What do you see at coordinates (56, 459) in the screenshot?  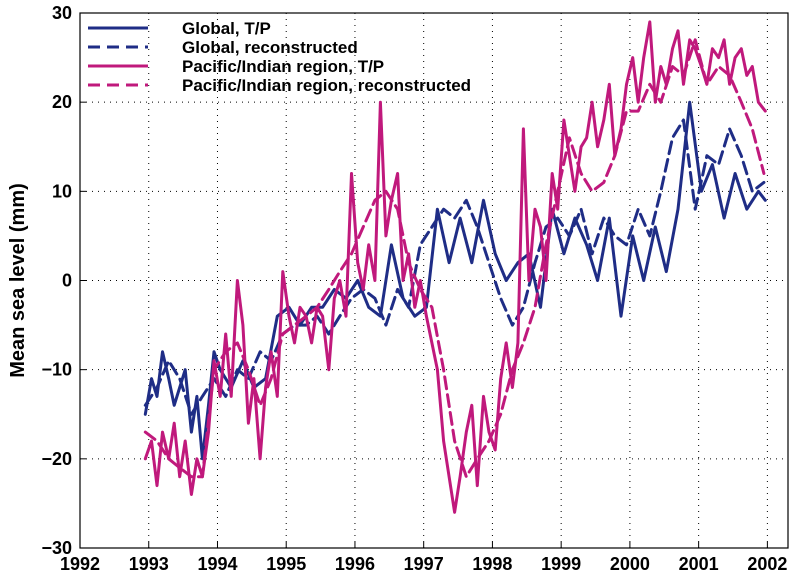 I see `y-tick-label: −20` at bounding box center [56, 459].